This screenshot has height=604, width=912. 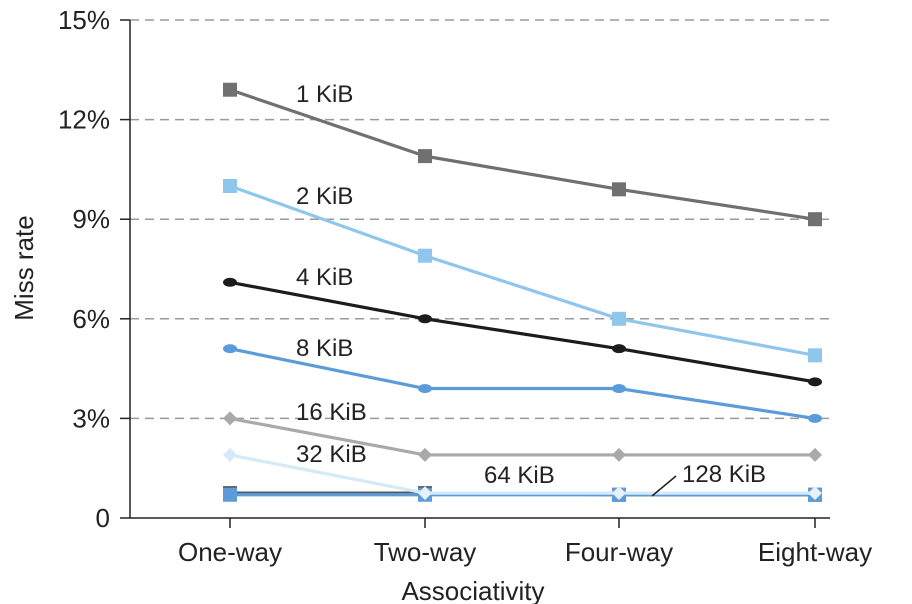 What do you see at coordinates (324, 277) in the screenshot?
I see `series-label: 4 KiB` at bounding box center [324, 277].